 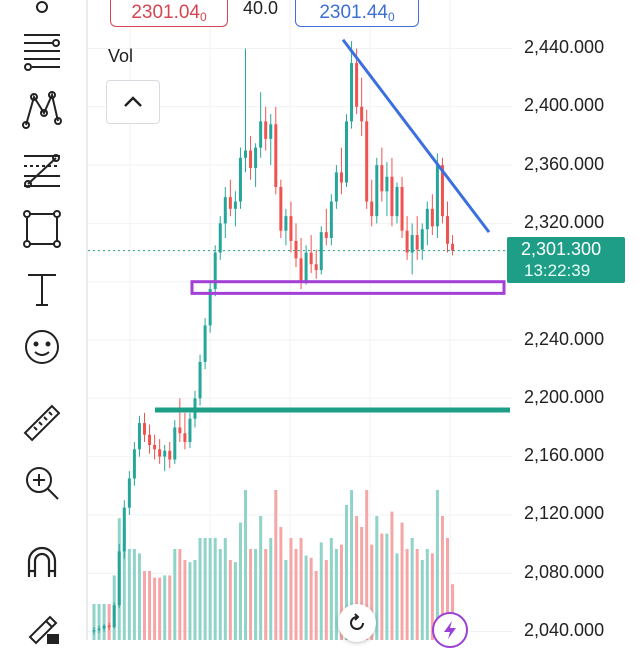 What do you see at coordinates (564, 572) in the screenshot?
I see `price-tick: 2,080.000` at bounding box center [564, 572].